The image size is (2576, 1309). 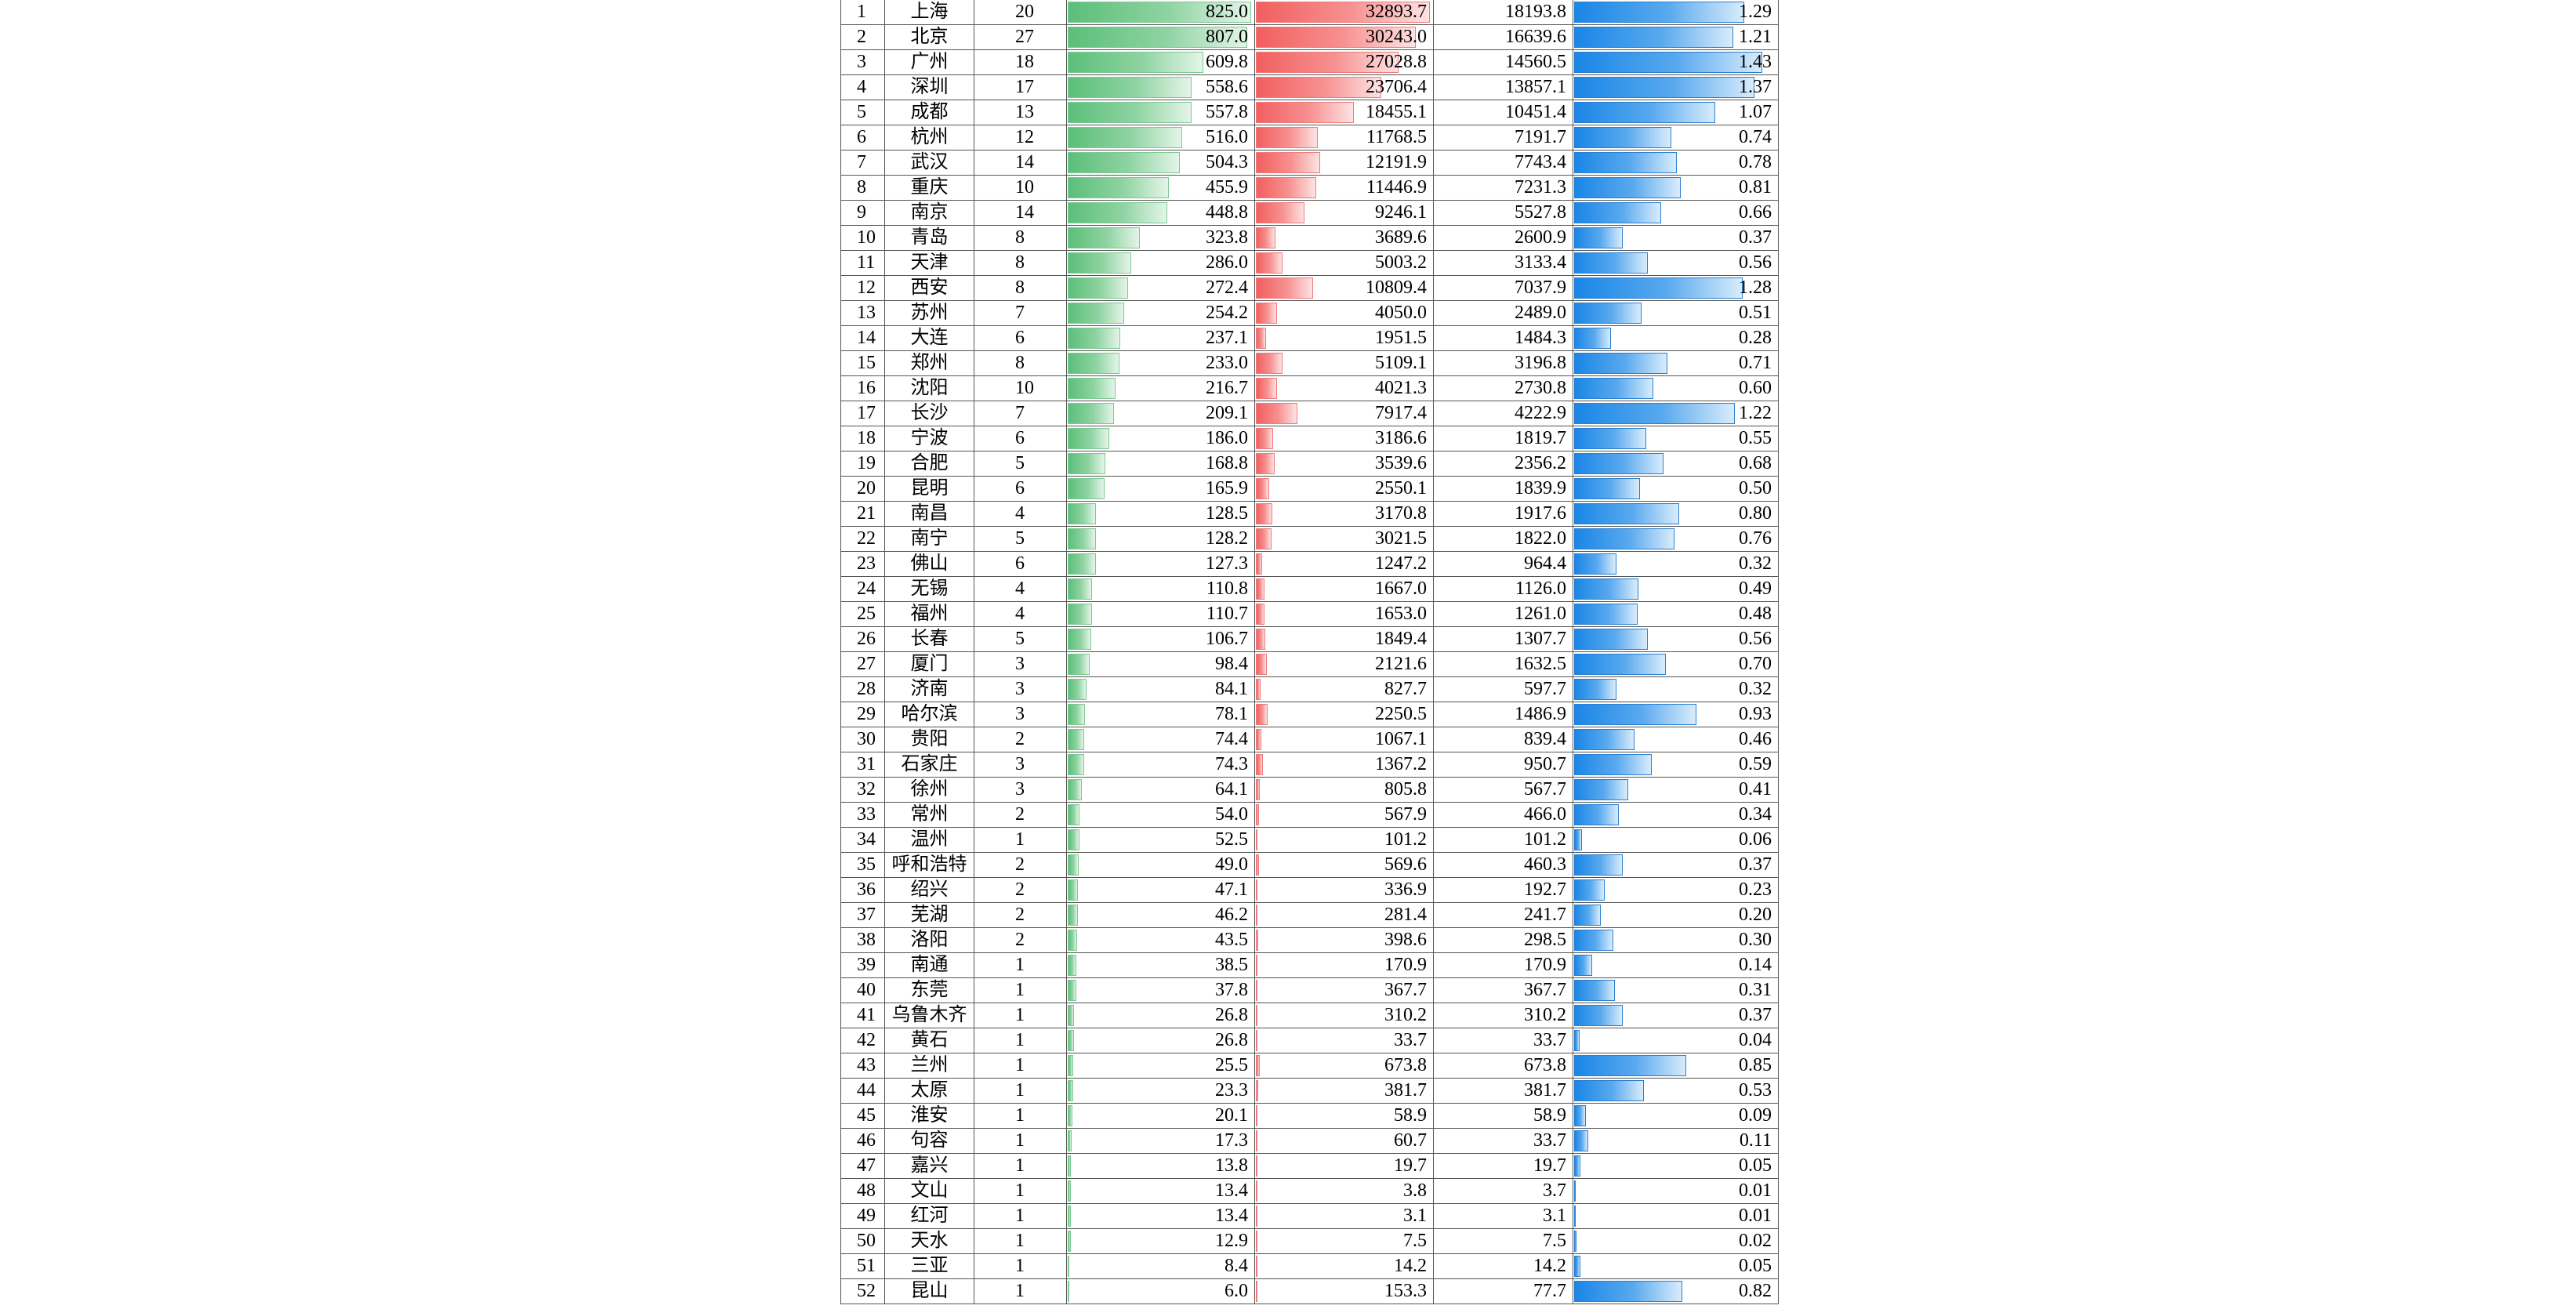 What do you see at coordinates (863, 689) in the screenshot?
I see `rank-cell: 28` at bounding box center [863, 689].